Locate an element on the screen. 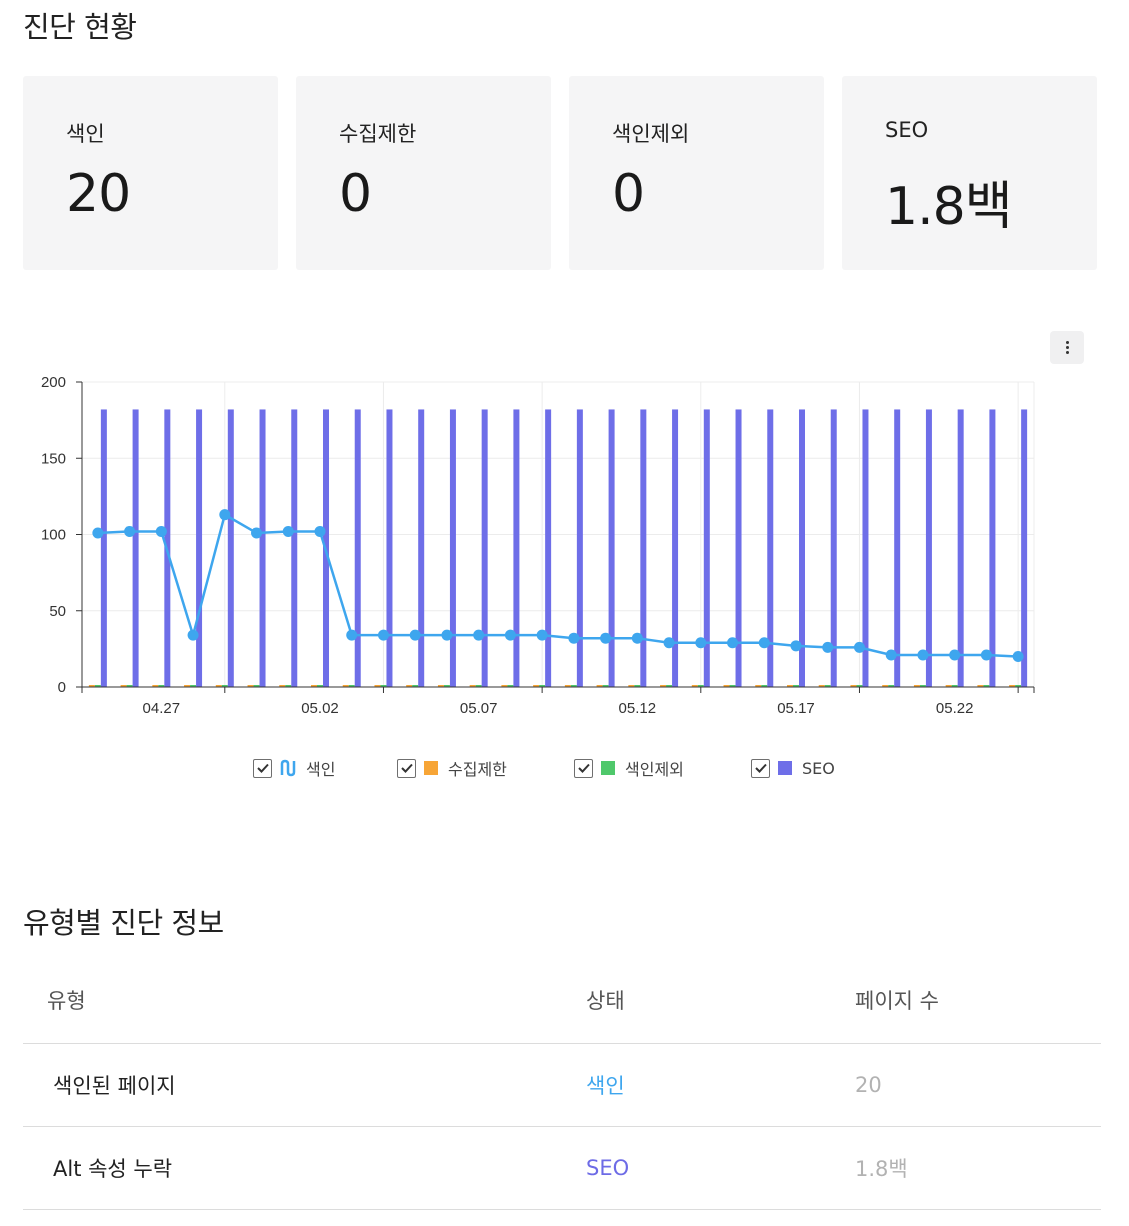 The width and height of the screenshot is (1129, 1226). cell-status: SEO is located at coordinates (720, 1168).